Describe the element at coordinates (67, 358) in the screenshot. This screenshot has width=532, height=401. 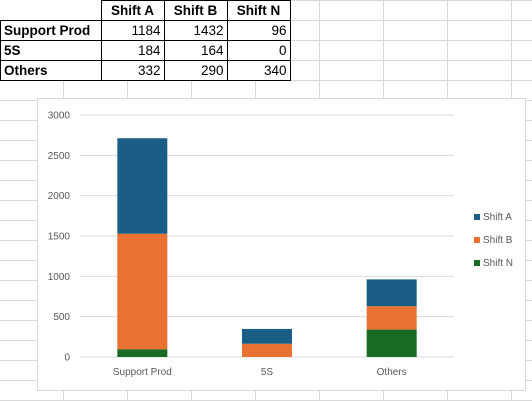
I see `y-tick-label: 0` at that location.